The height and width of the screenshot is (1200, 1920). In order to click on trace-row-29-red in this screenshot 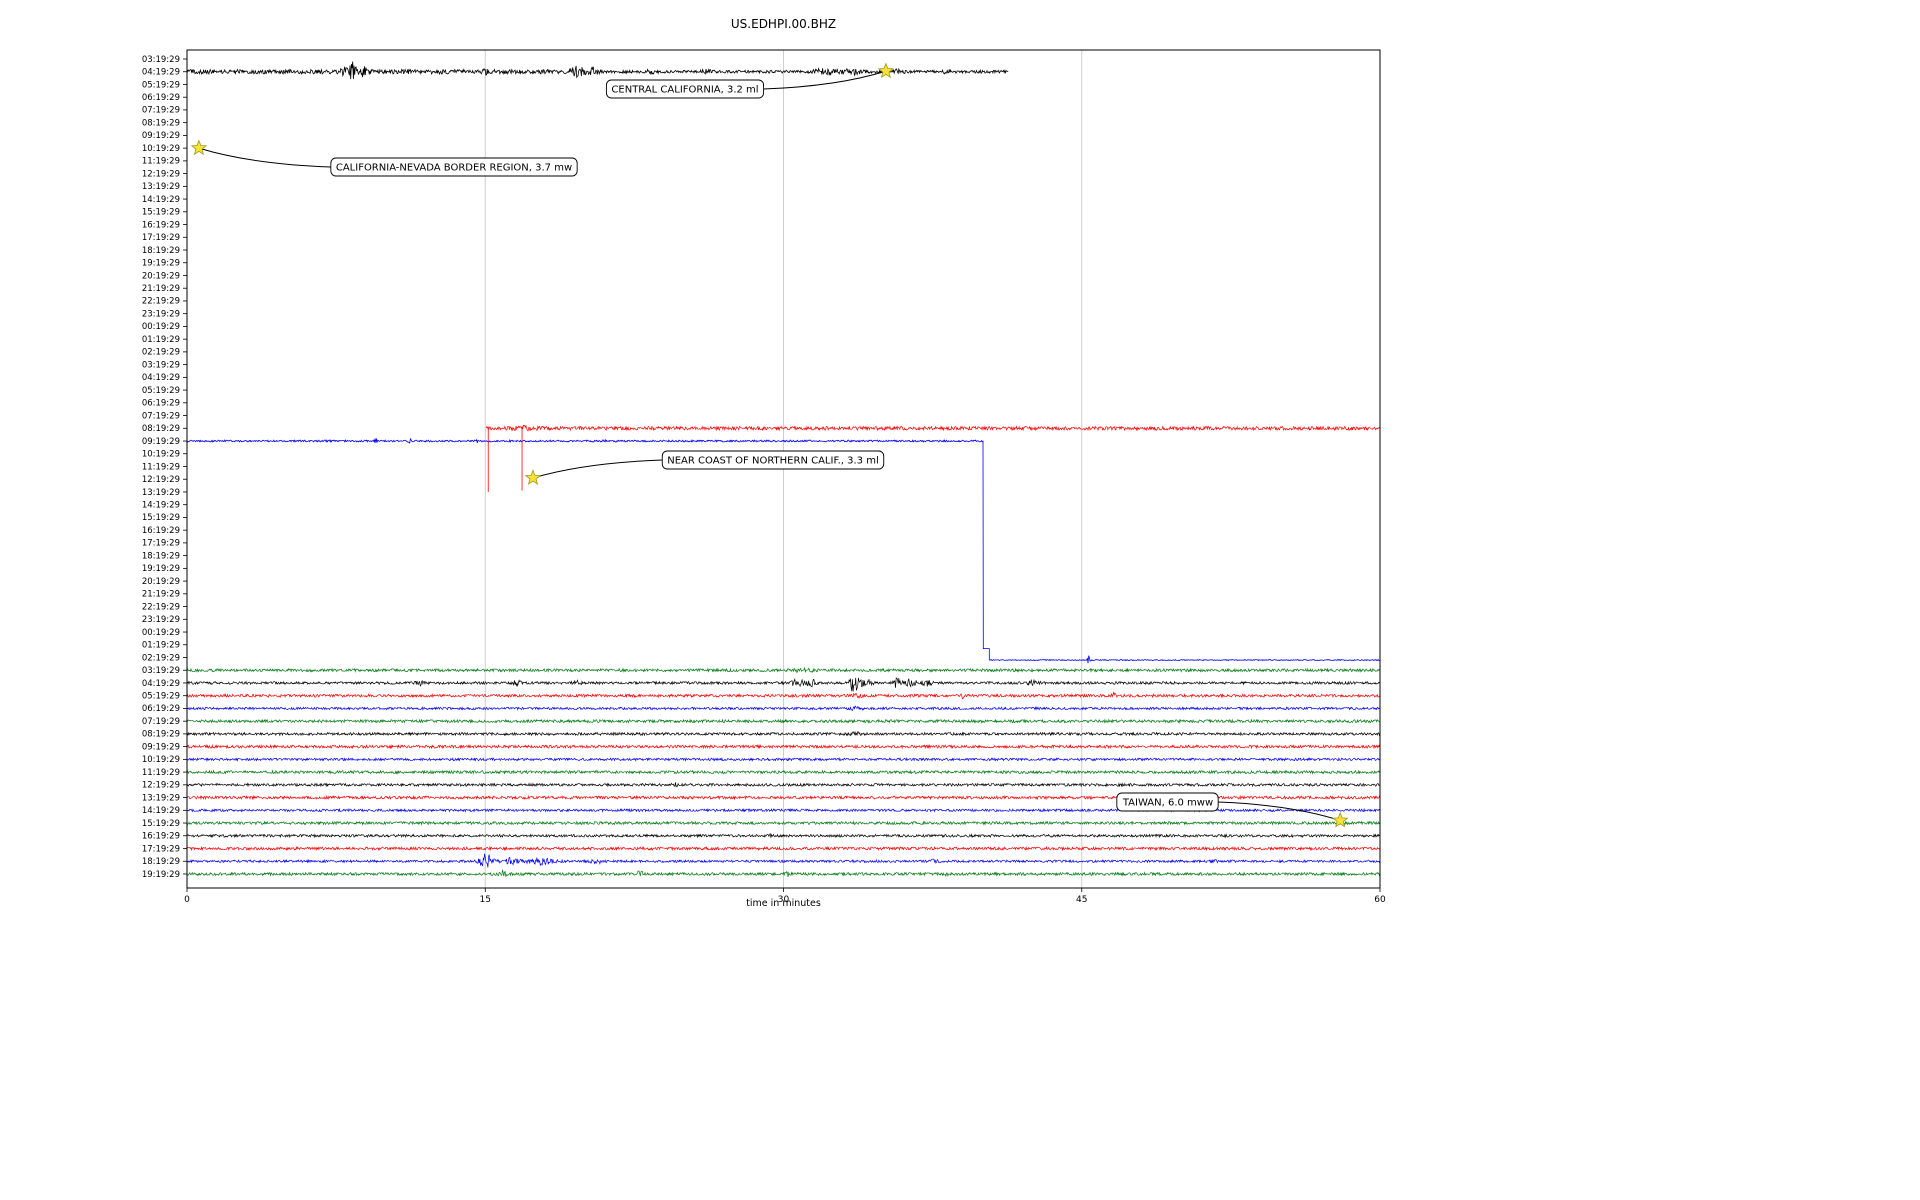, I will do `click(932, 428)`.